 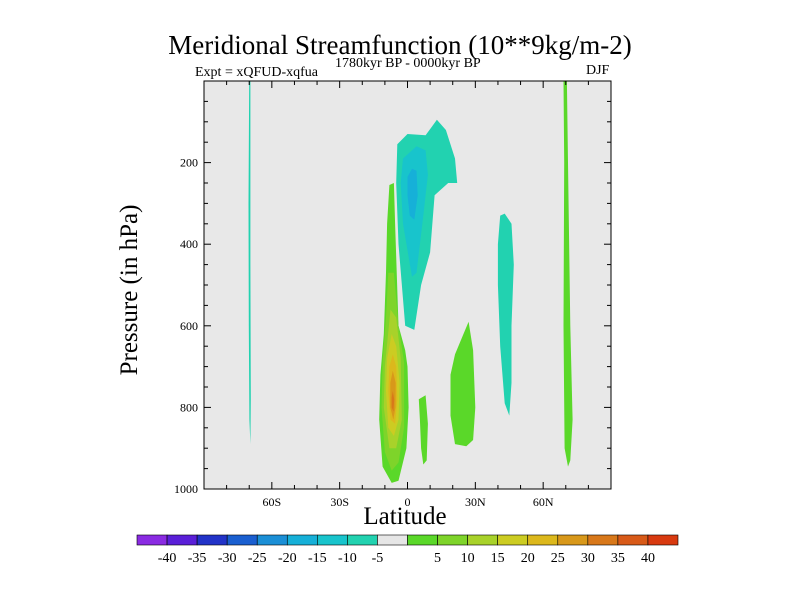 What do you see at coordinates (227, 558) in the screenshot?
I see `colorbar-label: -30` at bounding box center [227, 558].